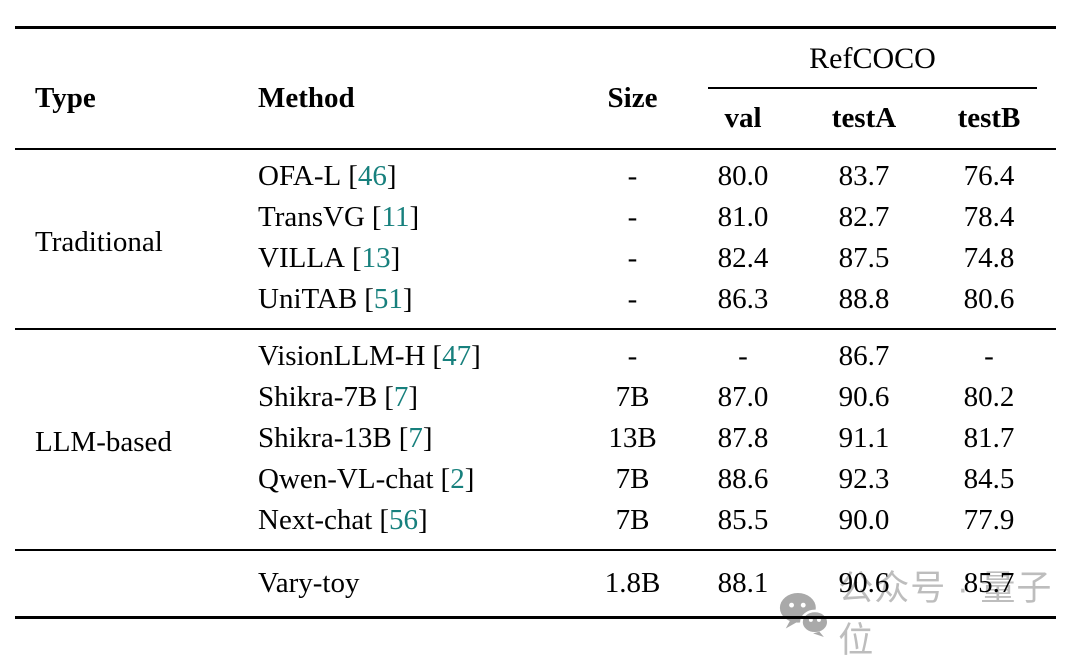  What do you see at coordinates (864, 356) in the screenshot?
I see `testA-cell: 86.7` at bounding box center [864, 356].